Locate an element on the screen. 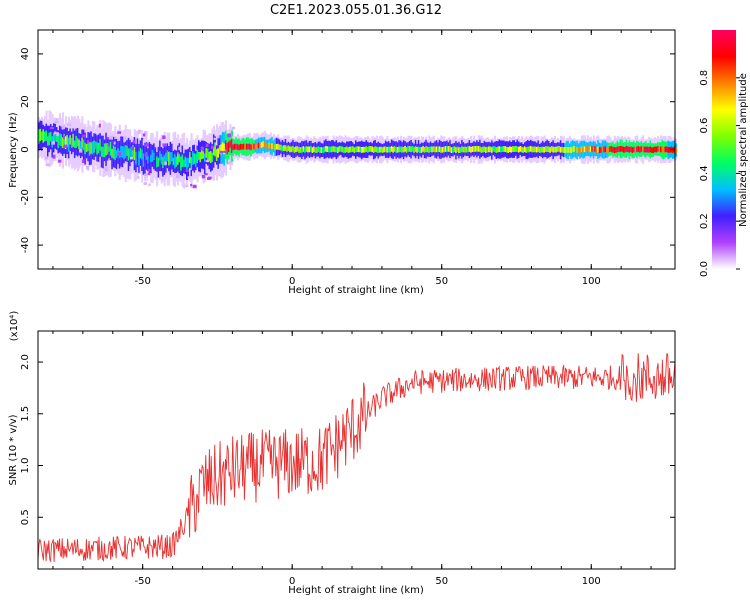 The height and width of the screenshot is (600, 750). x-tick-label: 50 is located at coordinates (441, 281).